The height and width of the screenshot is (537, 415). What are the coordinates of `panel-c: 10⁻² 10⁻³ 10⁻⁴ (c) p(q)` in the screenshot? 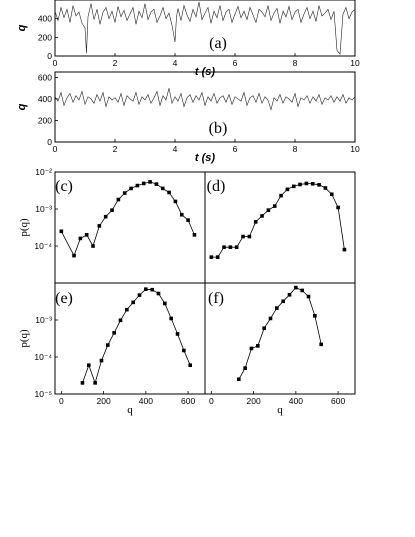 It's located at (112, 225).